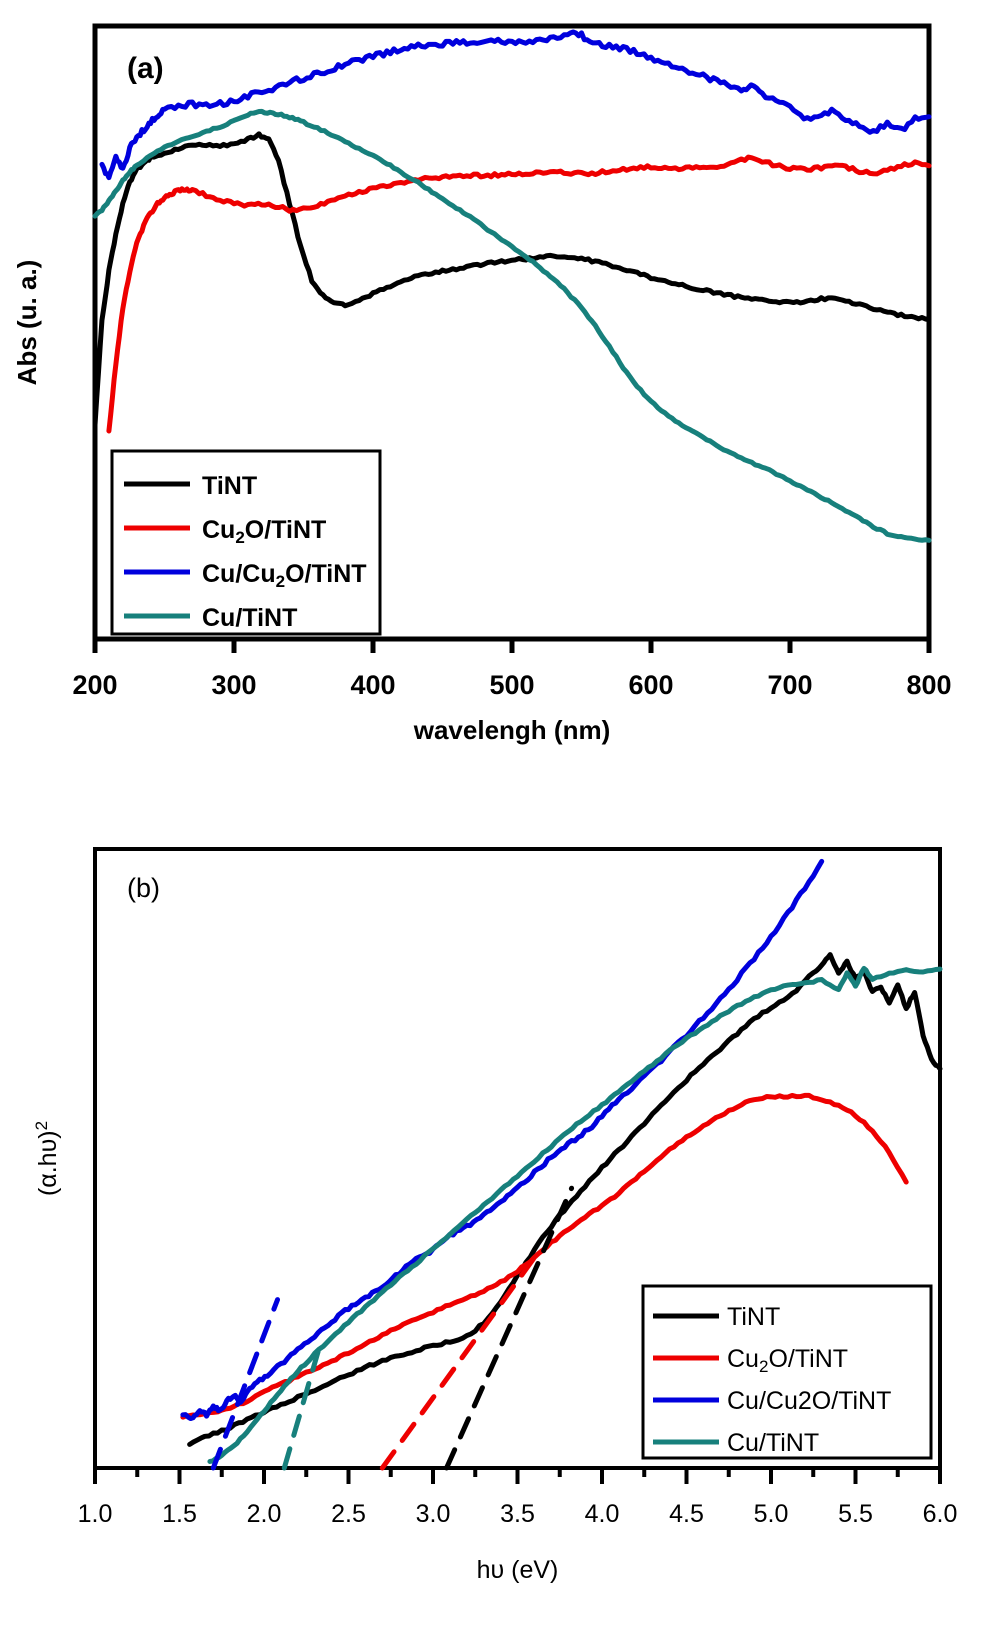  I want to click on panel-b-yaxis-title: (α.hυ)2, so click(47, 1158).